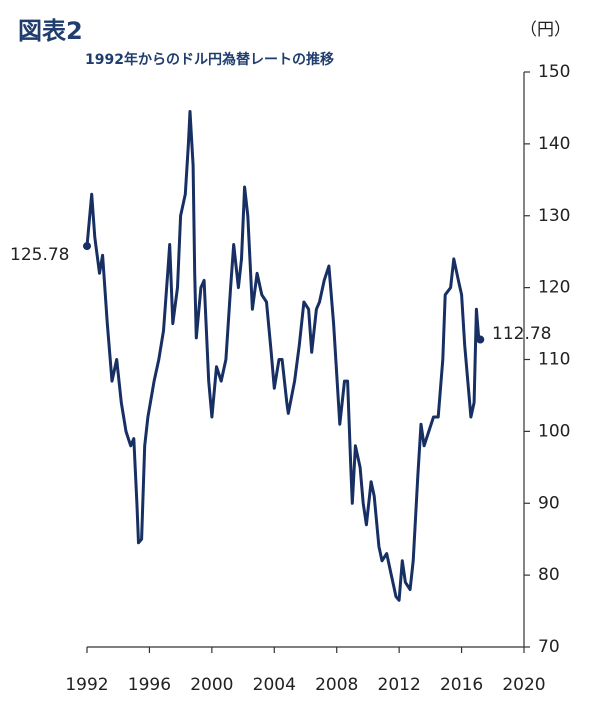 Image resolution: width=600 pixels, height=720 pixels. I want to click on y-tick-label: 70, so click(549, 647).